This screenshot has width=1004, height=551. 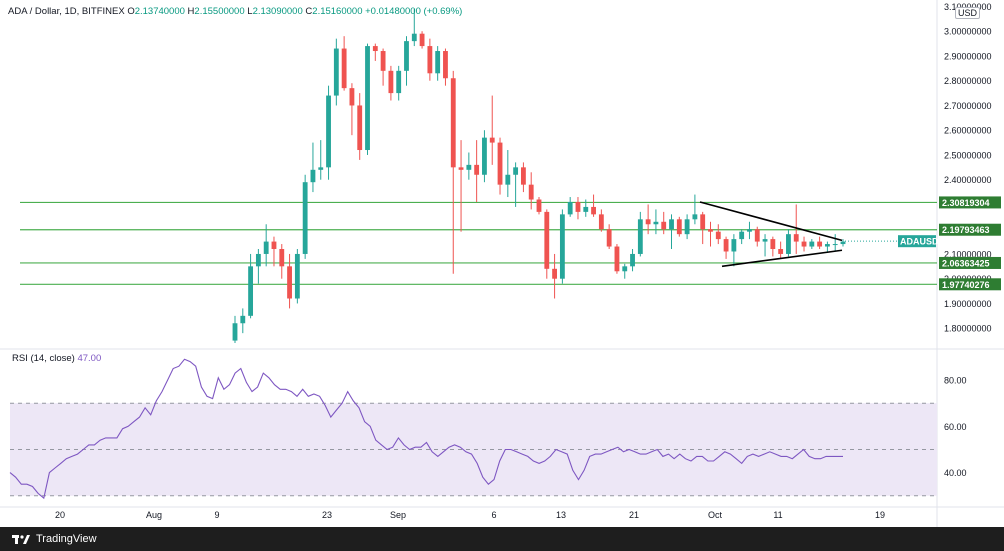 I want to click on ohlc-low: 2.13090000, so click(x=277, y=11).